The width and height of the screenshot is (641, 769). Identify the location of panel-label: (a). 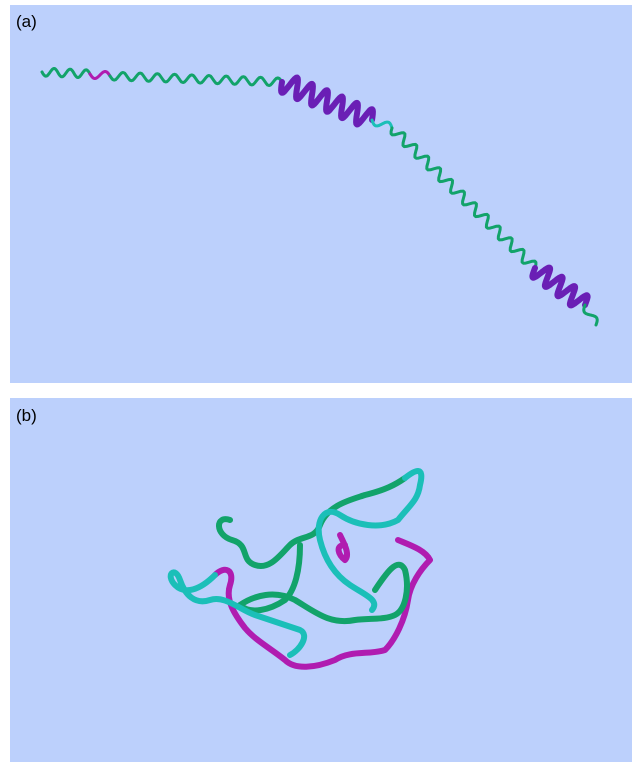
(26, 21).